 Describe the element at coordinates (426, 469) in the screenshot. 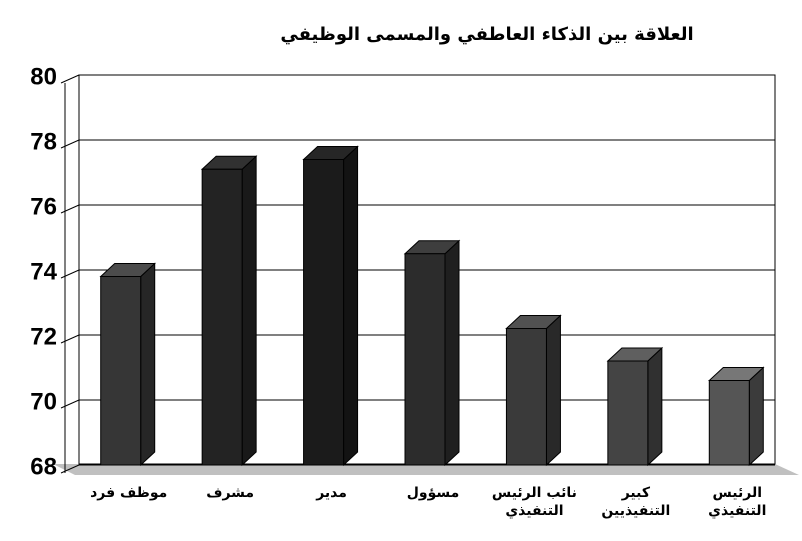

I see `floor` at that location.